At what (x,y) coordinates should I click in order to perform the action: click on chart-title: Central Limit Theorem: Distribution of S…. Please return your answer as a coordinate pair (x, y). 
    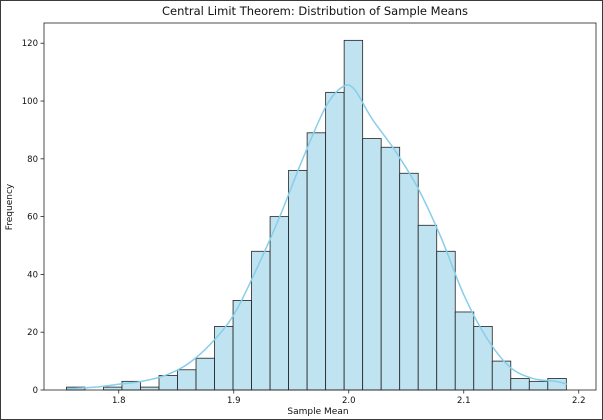
    Looking at the image, I should click on (315, 11).